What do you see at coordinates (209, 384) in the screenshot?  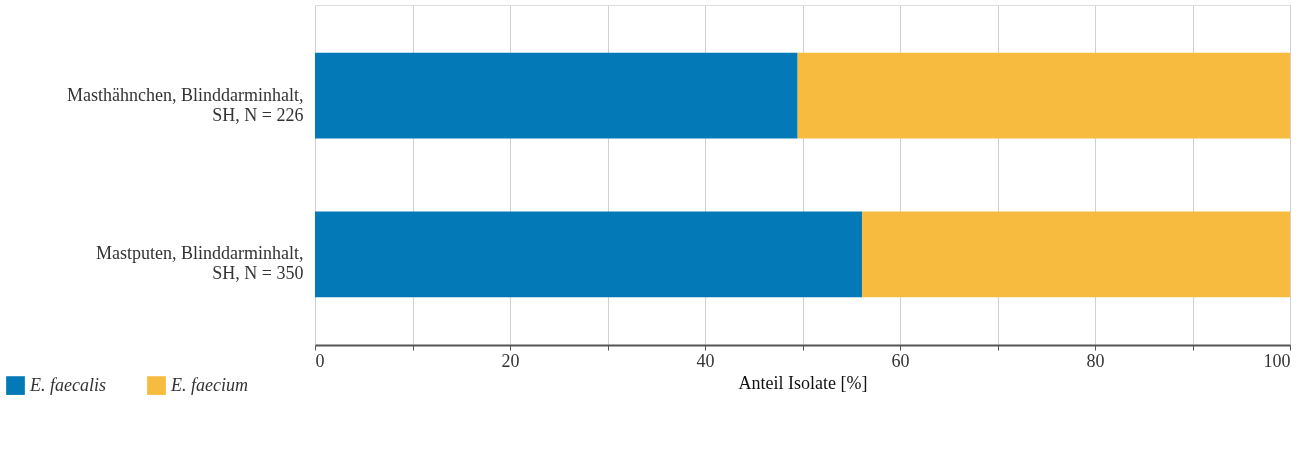 I see `legend-label: E. faecium` at bounding box center [209, 384].